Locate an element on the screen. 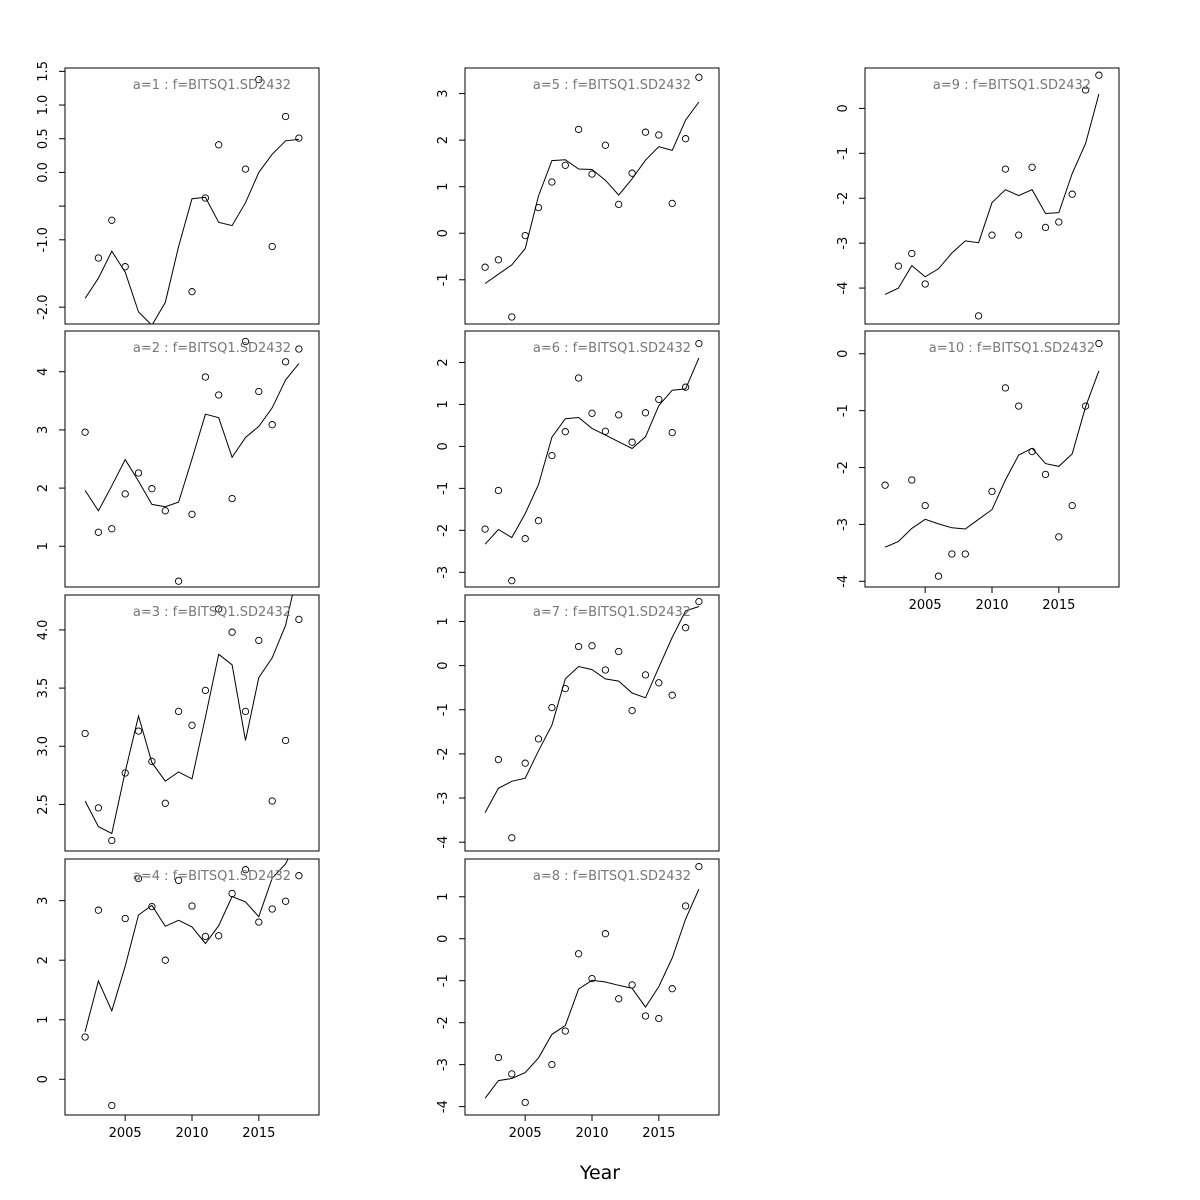 Image resolution: width=1200 pixels, height=1200 pixels. y-tick-label: 3.5 is located at coordinates (43, 688).